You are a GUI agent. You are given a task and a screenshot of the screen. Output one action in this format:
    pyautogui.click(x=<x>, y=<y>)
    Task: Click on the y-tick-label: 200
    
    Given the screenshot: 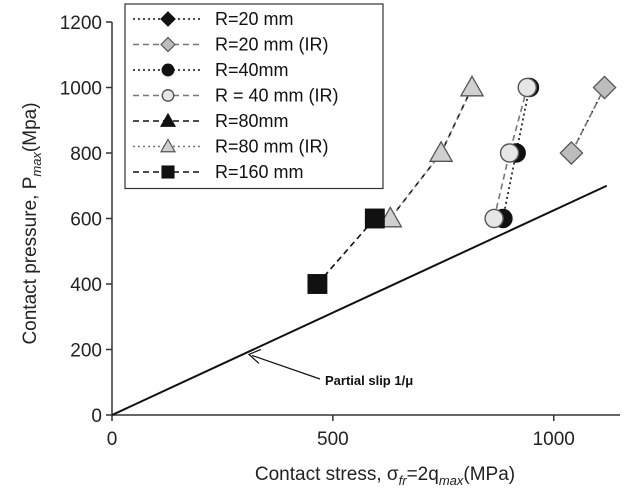 What is the action you would take?
    pyautogui.click(x=86, y=351)
    